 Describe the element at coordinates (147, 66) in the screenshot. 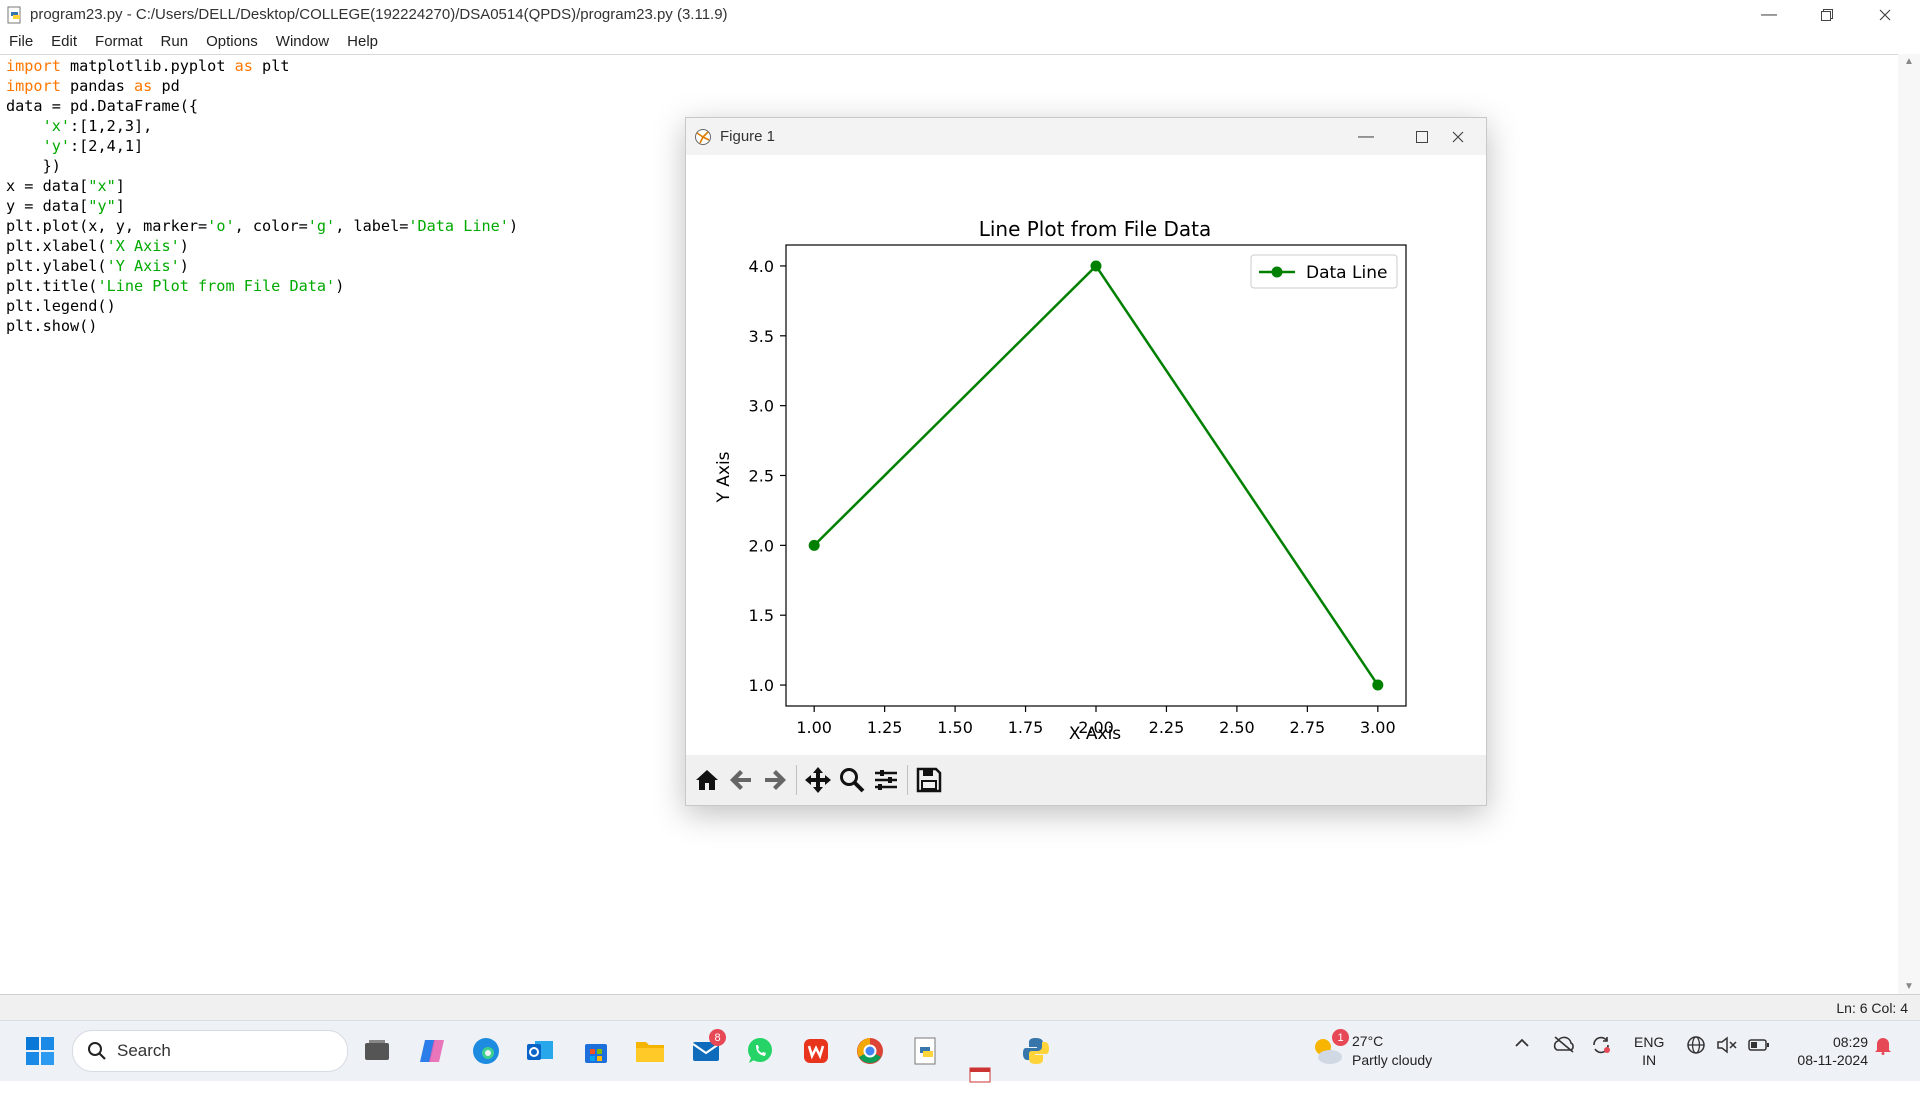

I see `code-token: matplotlib.pyplot` at that location.